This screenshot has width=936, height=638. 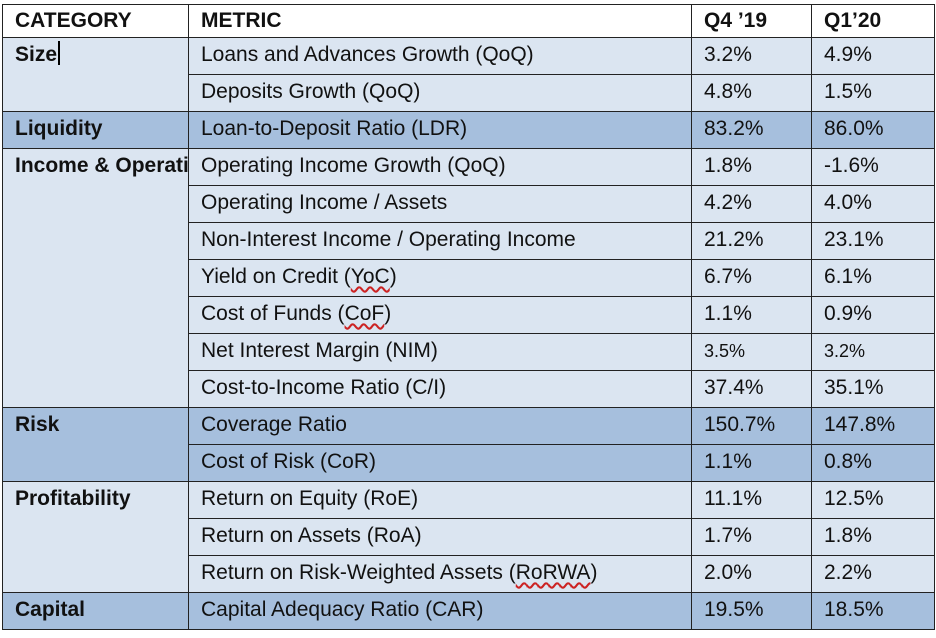 What do you see at coordinates (873, 278) in the screenshot?
I see `q1-value: 6.1%` at bounding box center [873, 278].